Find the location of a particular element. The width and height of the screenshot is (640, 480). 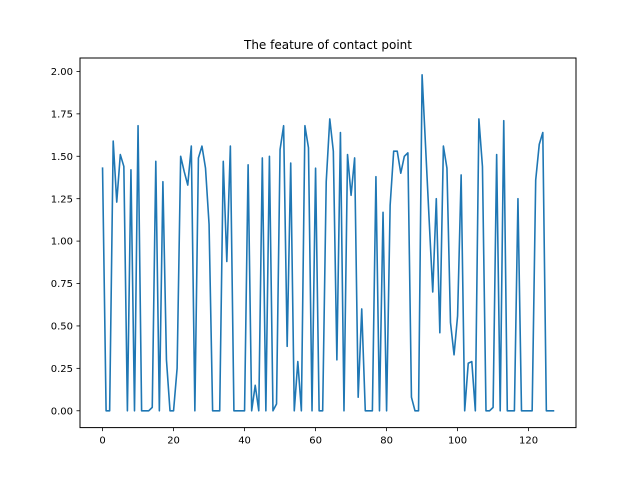

chart-title: The feature of contact point is located at coordinates (327, 45).